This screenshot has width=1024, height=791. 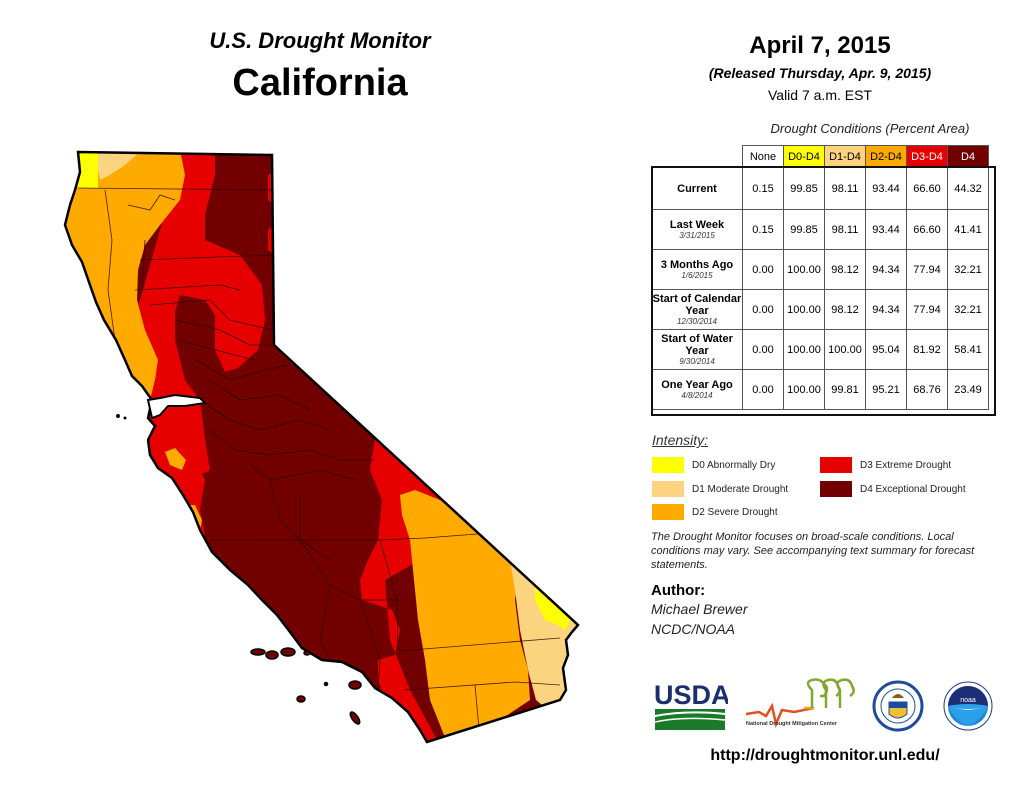 I want to click on table-header-row: None D0-D4 D1-D4 D2-D4 D3-D4 D4, so click(x=820, y=156).